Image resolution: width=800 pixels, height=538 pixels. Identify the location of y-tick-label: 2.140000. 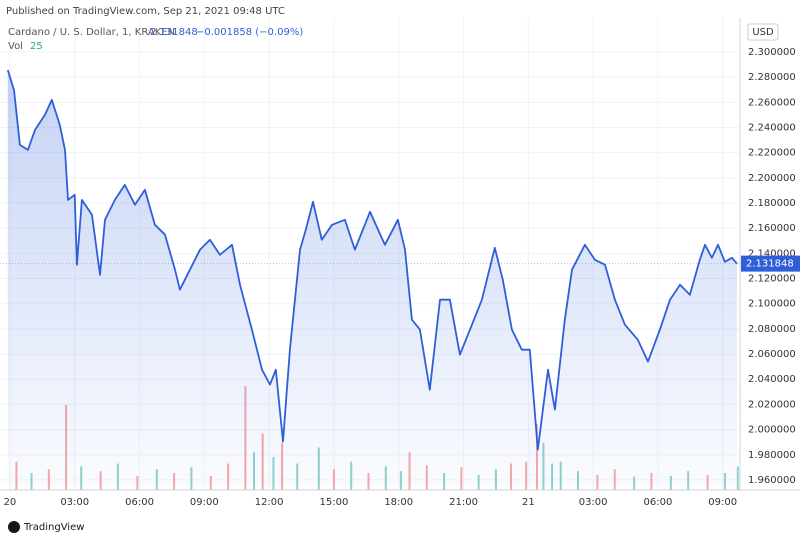
(772, 253).